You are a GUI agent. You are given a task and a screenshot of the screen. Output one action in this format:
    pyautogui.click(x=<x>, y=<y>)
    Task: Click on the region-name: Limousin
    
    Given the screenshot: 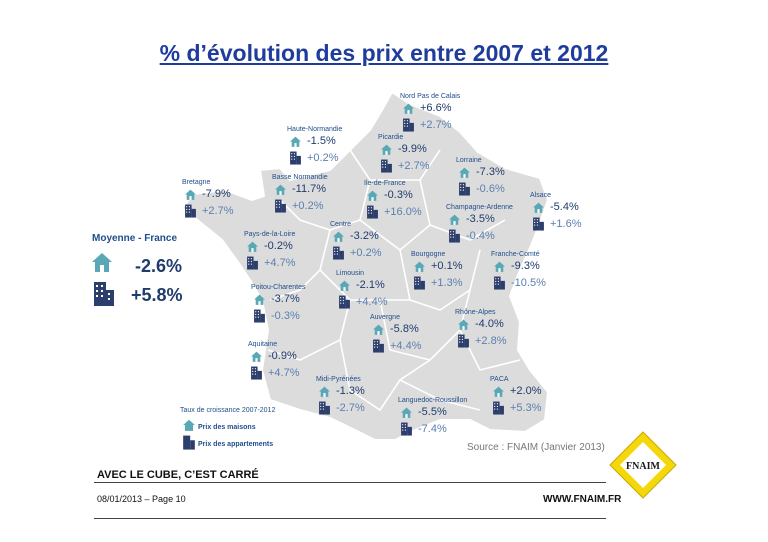 What is the action you would take?
    pyautogui.click(x=350, y=273)
    